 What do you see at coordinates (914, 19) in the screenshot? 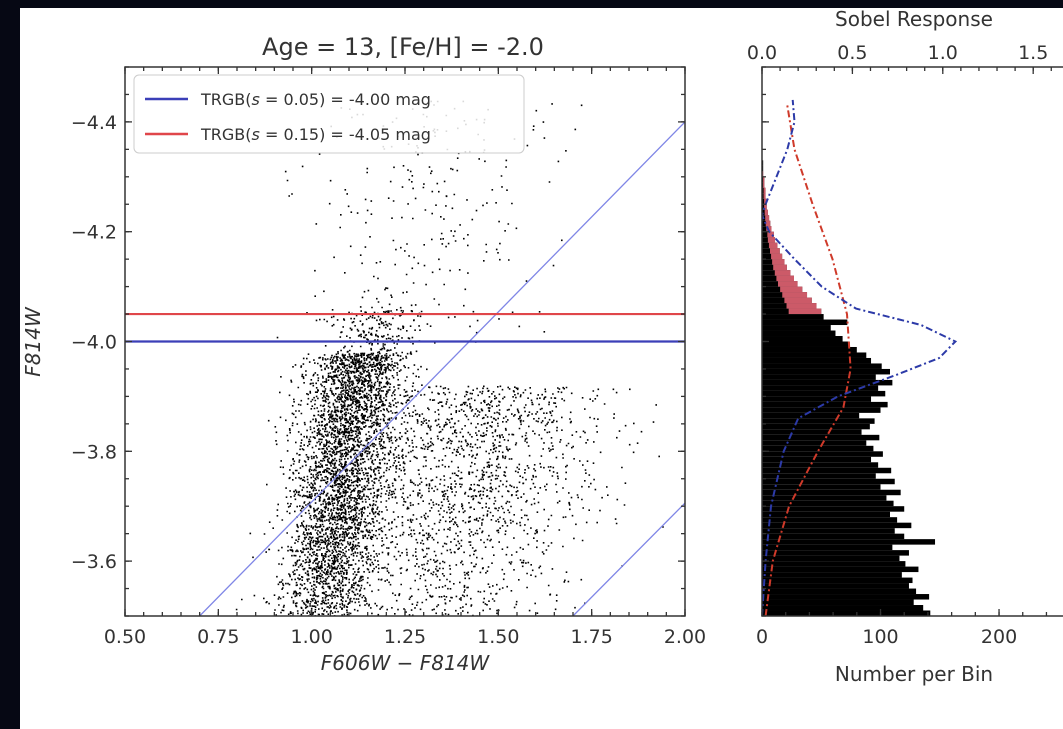
I see `sobel-axis-label: Sobel Response` at bounding box center [914, 19].